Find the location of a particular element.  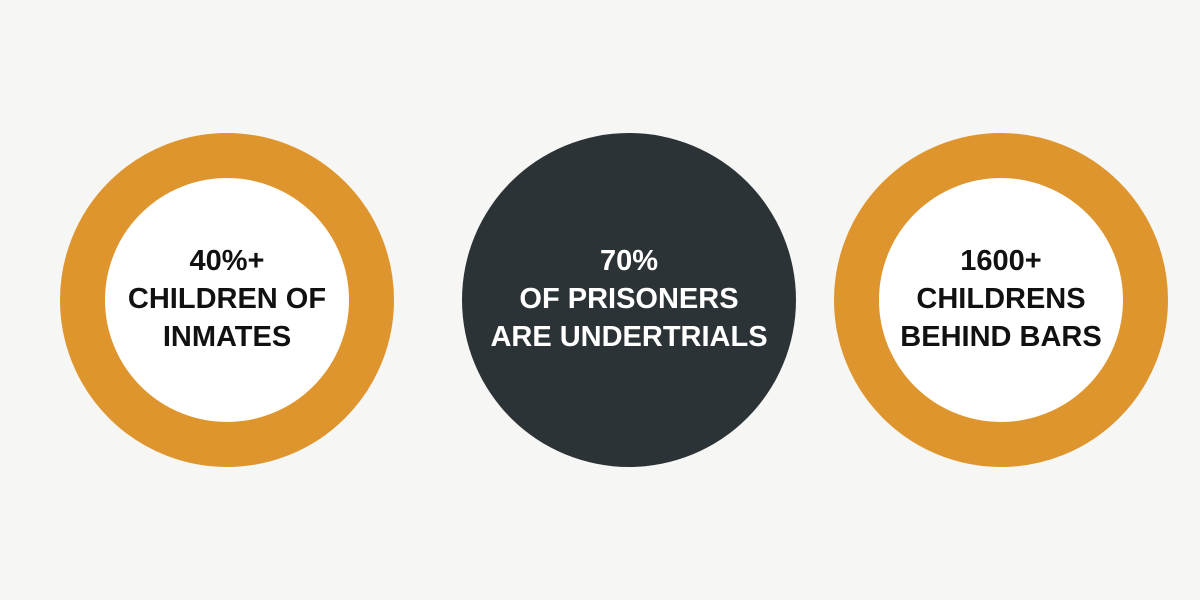

stat-value: 70% is located at coordinates (629, 261).